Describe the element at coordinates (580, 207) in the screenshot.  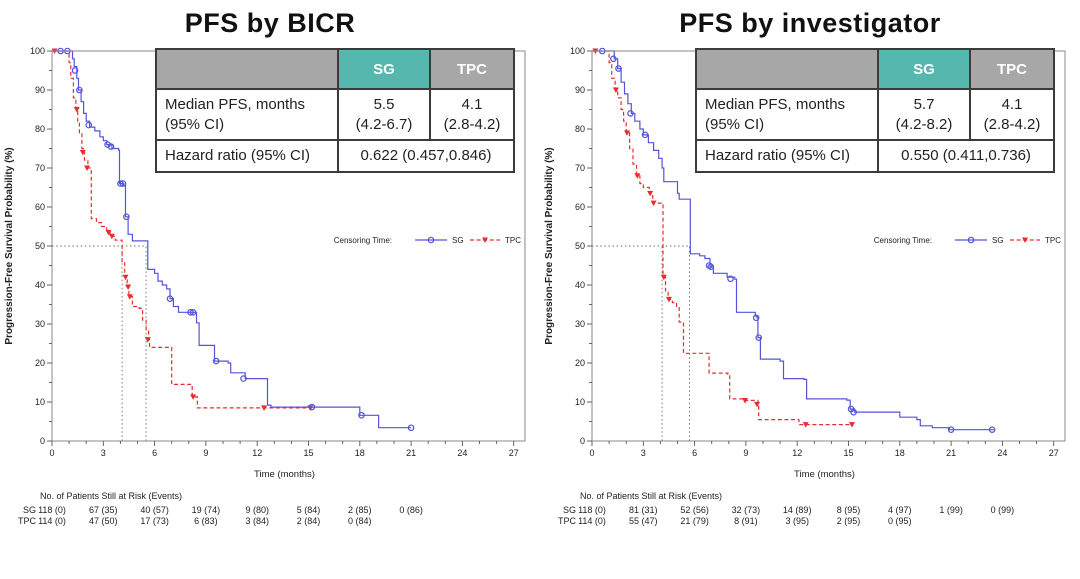
I see `y-tick-label: 60` at that location.